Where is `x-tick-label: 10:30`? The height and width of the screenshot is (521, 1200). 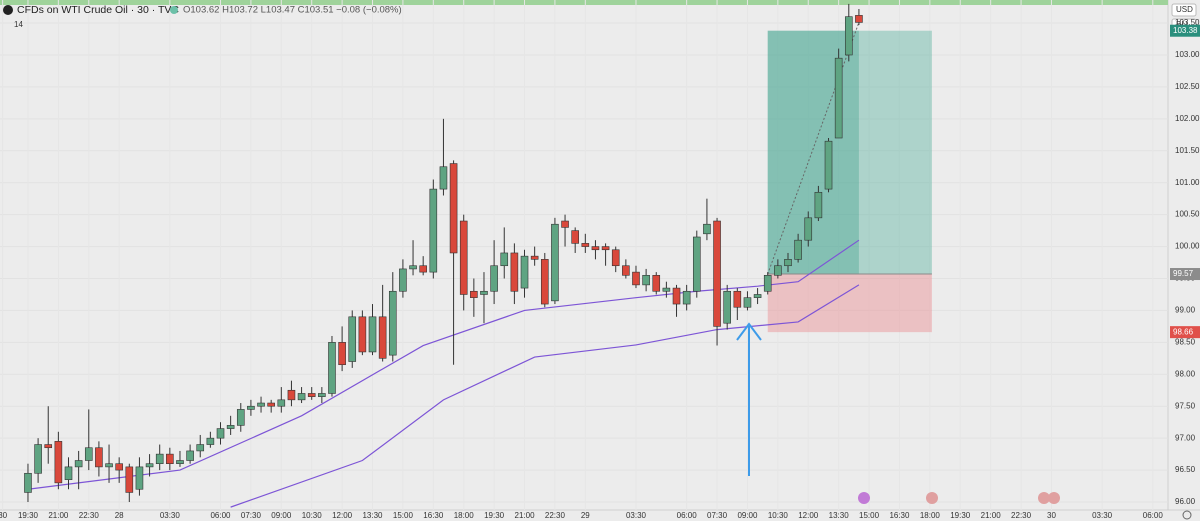
x-tick-label: 10:30 is located at coordinates (778, 515).